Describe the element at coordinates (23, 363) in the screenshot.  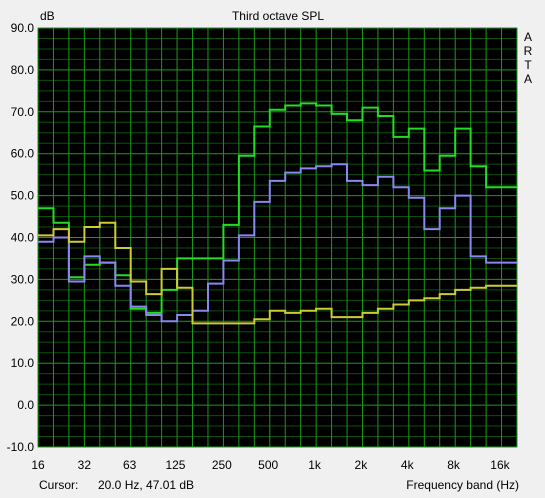
I see `y-tick-label: 10.0` at that location.